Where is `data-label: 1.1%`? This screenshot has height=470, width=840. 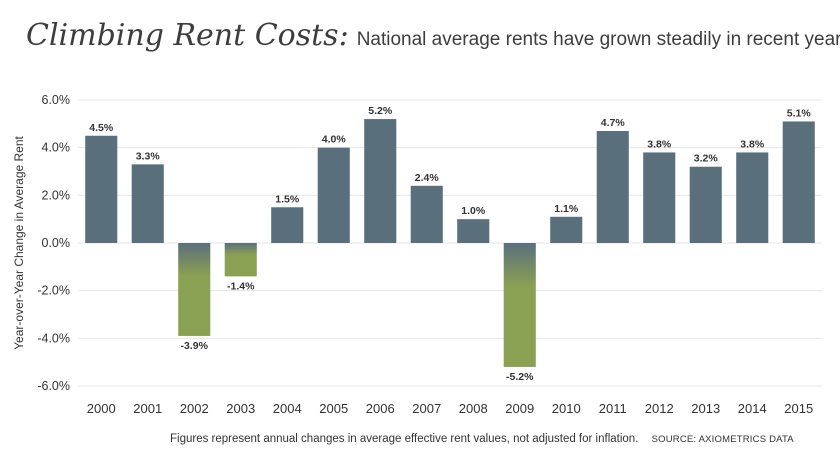
data-label: 1.1% is located at coordinates (566, 209).